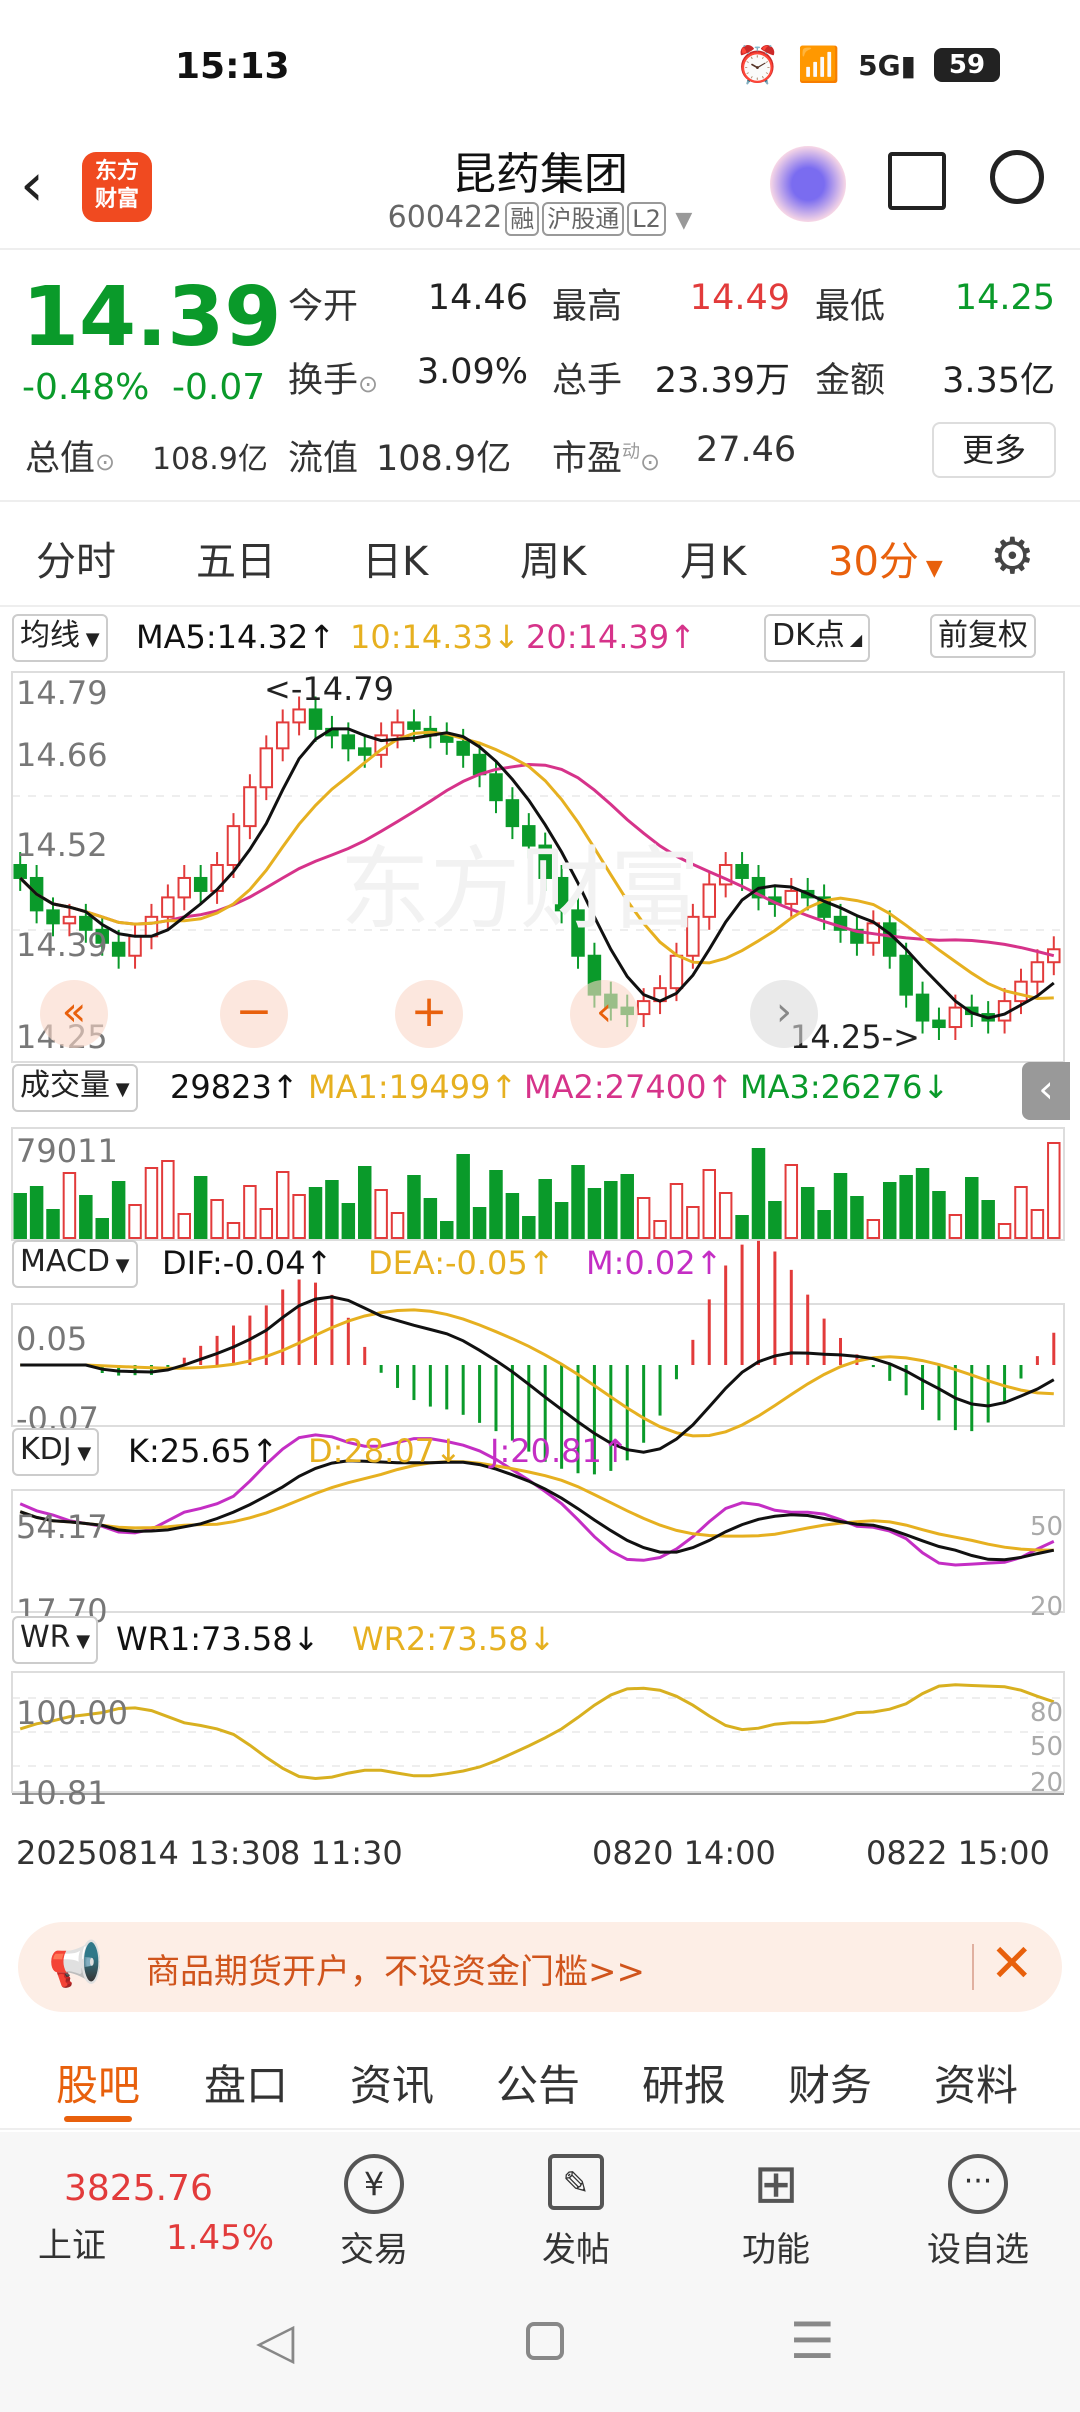  What do you see at coordinates (254, 1014) in the screenshot?
I see `zoom-out-icon: −` at bounding box center [254, 1014].